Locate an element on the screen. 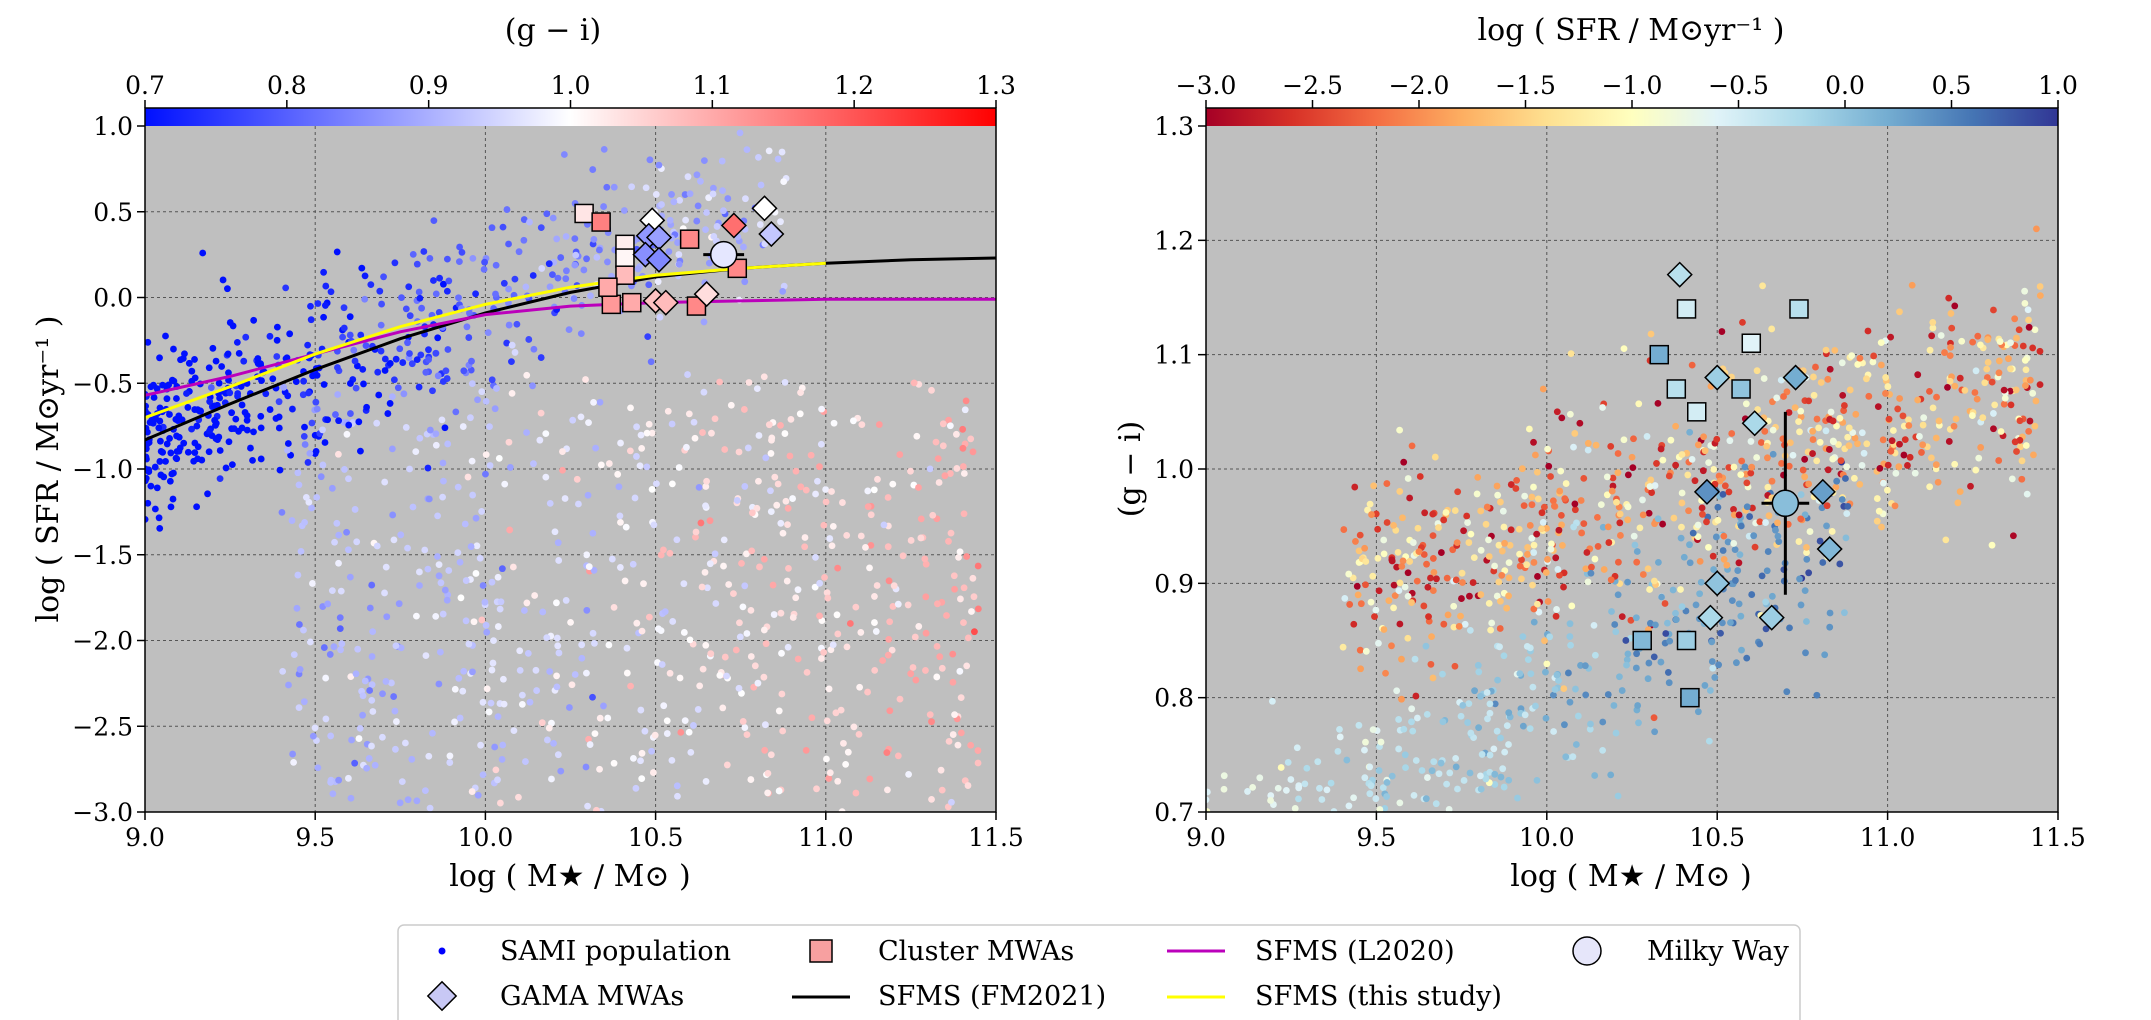 The width and height of the screenshot is (2151, 1020). colorbar-tick-label: 1.0 is located at coordinates (2058, 85).